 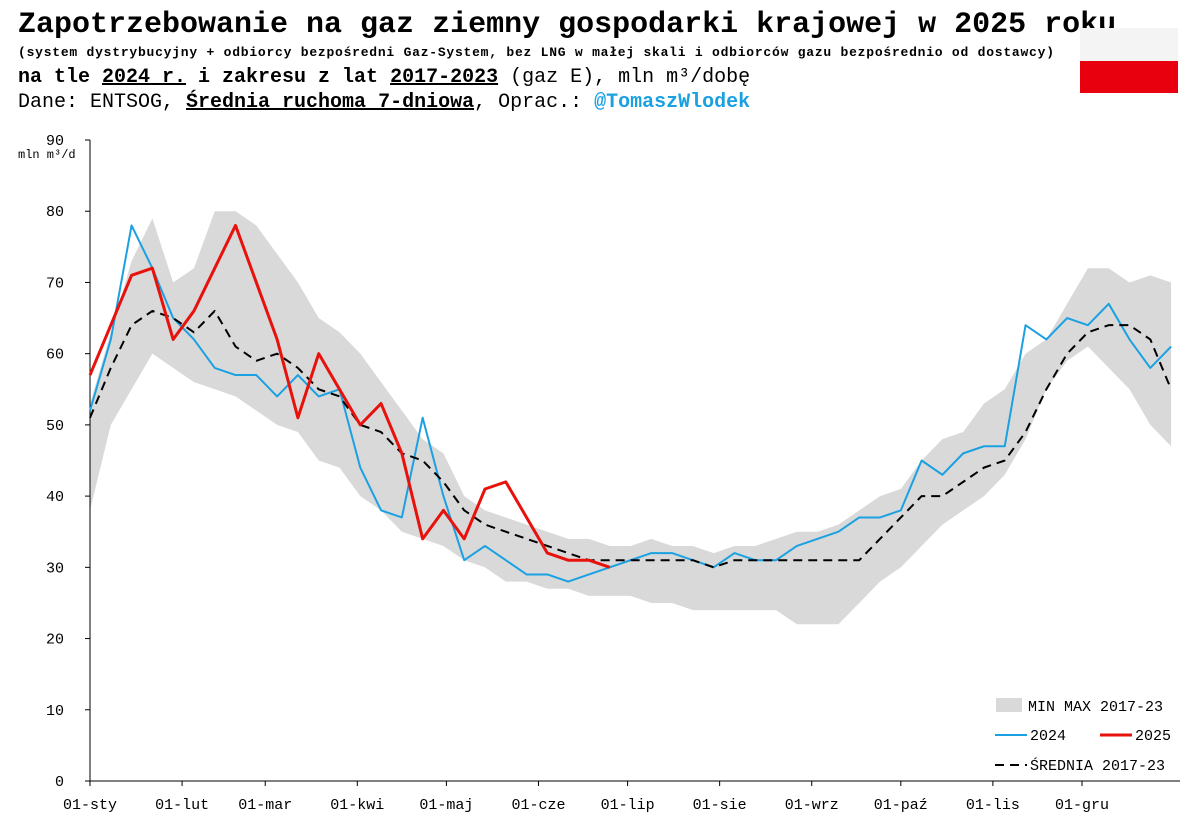 What do you see at coordinates (55, 497) in the screenshot?
I see `y-tick-label: 40` at bounding box center [55, 497].